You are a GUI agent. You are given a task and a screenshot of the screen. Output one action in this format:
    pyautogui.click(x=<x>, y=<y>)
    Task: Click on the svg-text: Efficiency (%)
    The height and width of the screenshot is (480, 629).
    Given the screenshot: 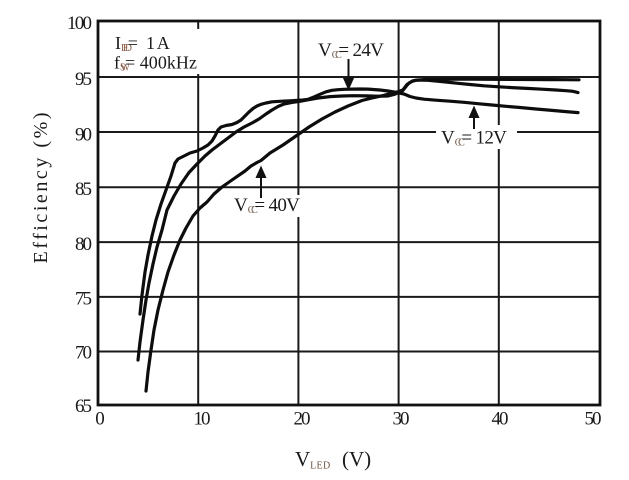 What is the action you would take?
    pyautogui.click(x=41, y=188)
    